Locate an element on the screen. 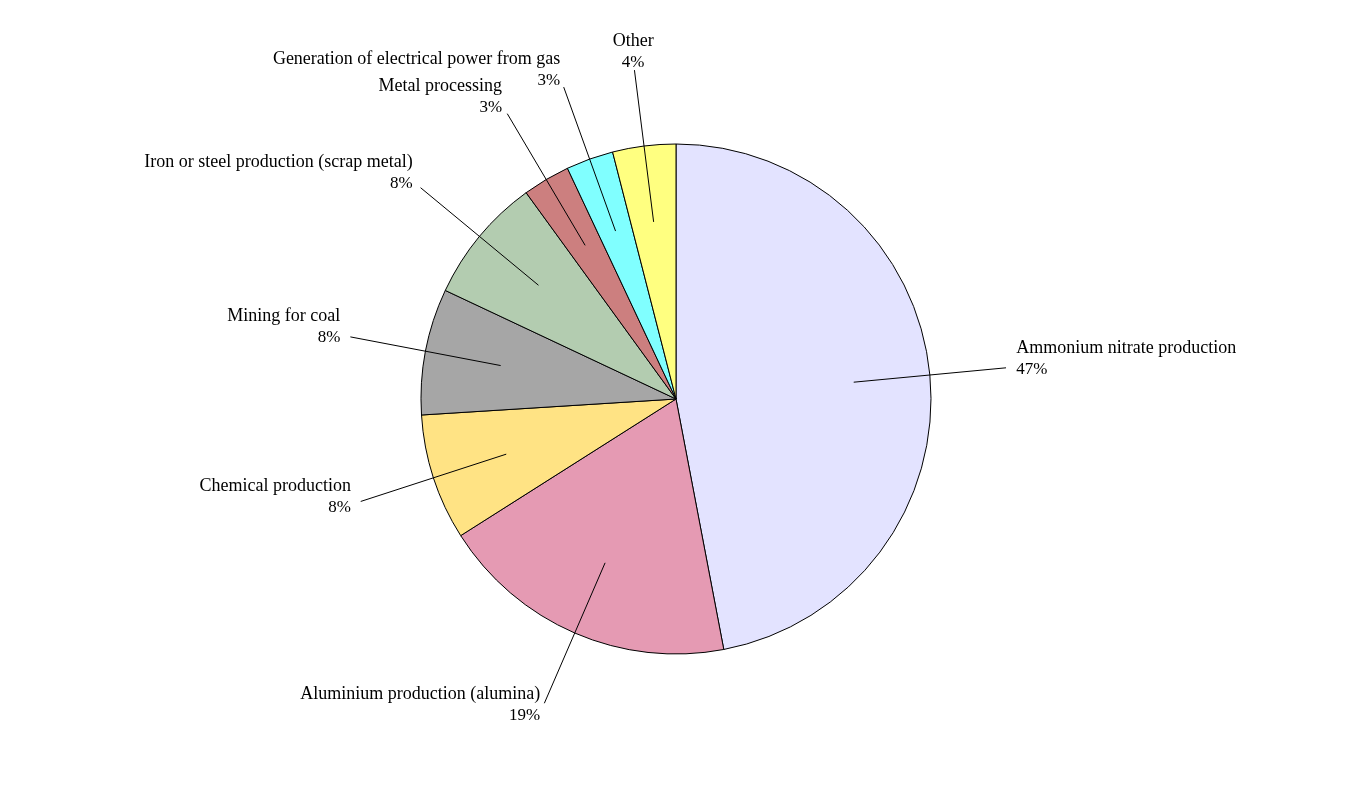  slice-label: Aluminium production (alumina) is located at coordinates (420, 693).